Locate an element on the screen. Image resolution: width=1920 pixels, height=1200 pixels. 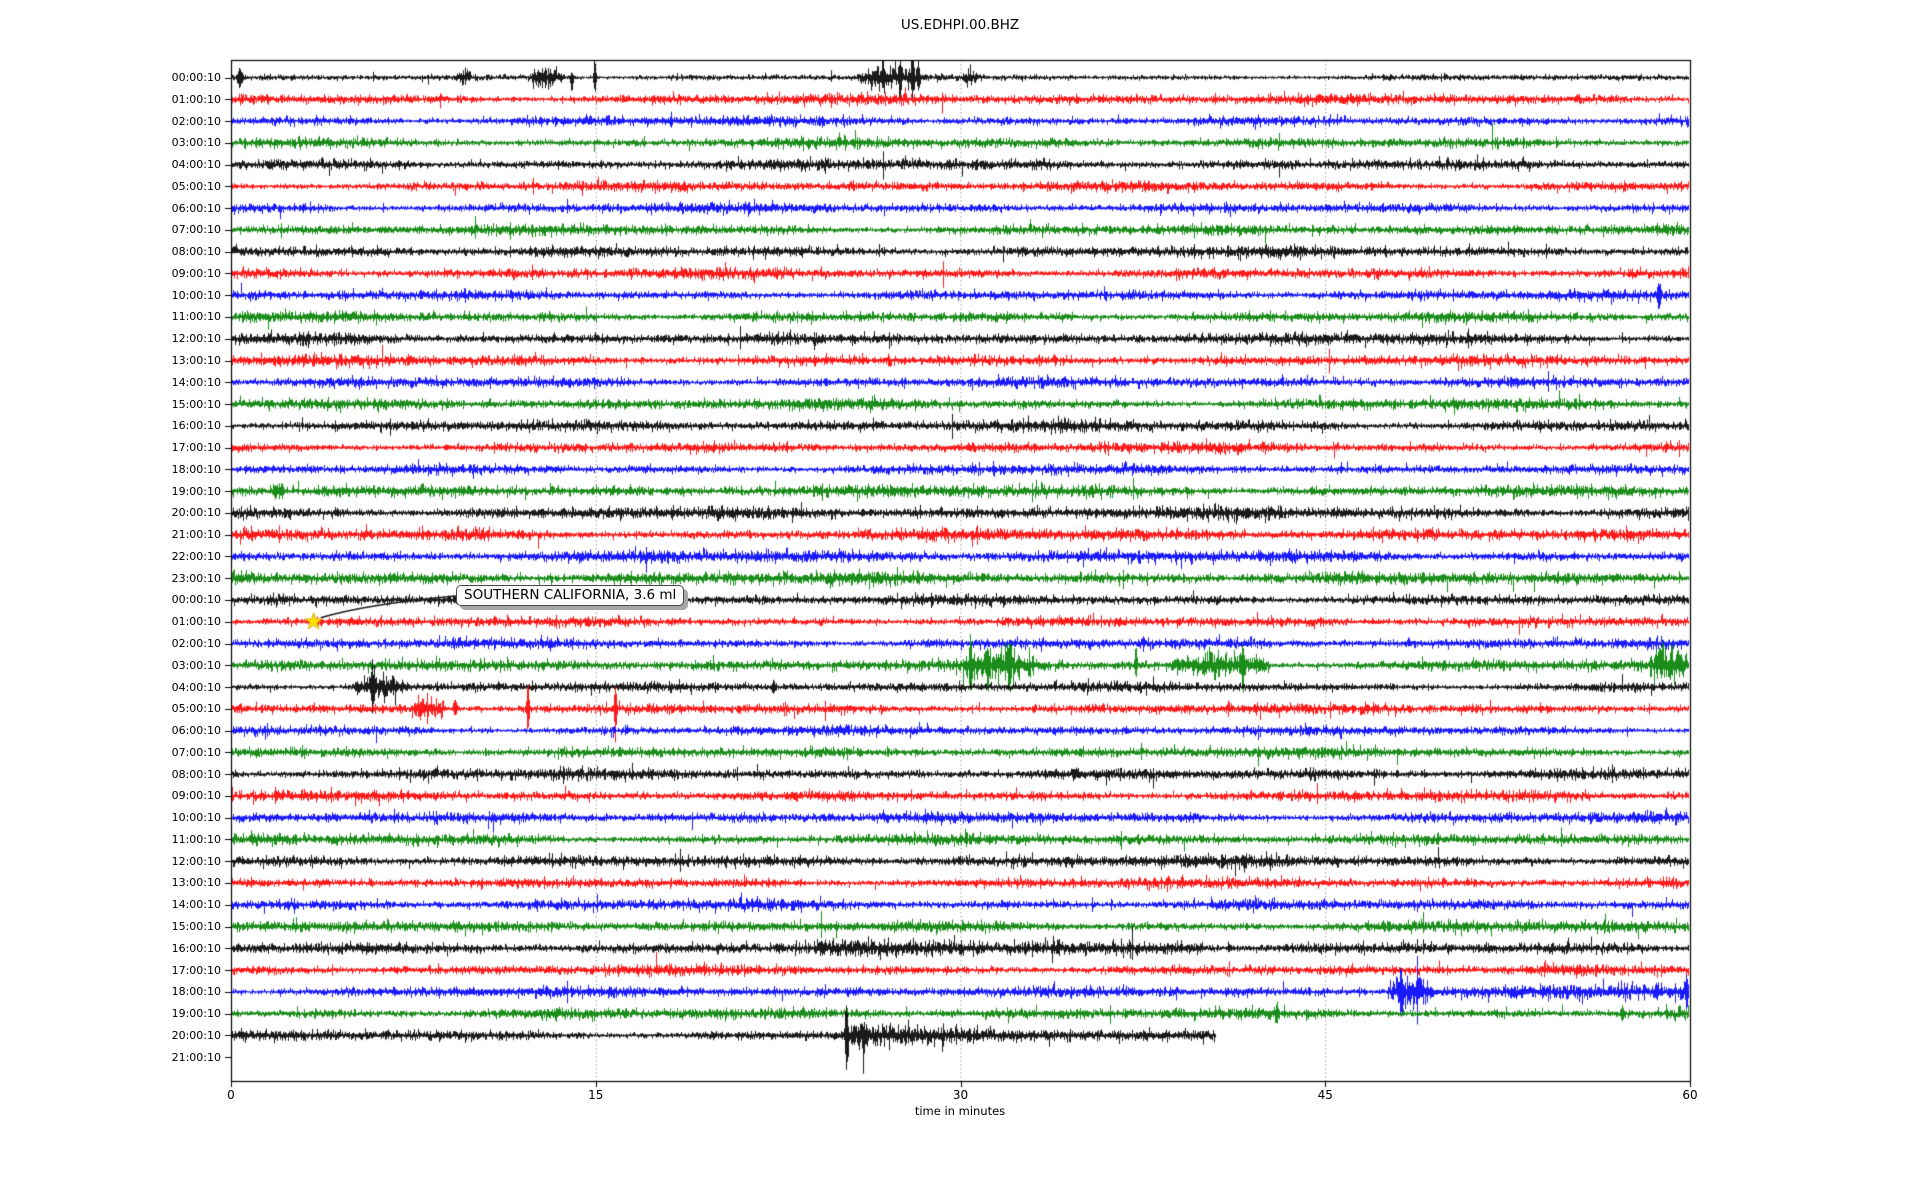
row-label-16: 16:00:10 is located at coordinates (196, 426).